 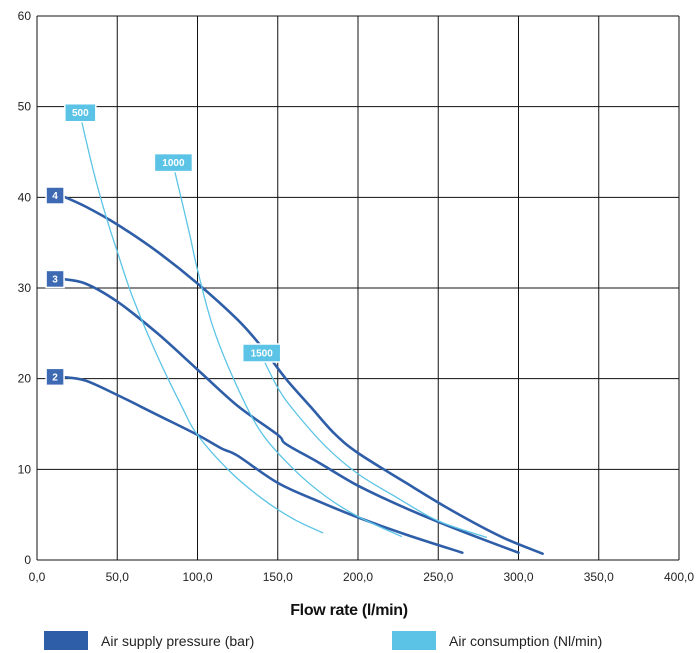 I want to click on curve-tags: 4 3 2 500 1000 1500, so click(x=163, y=244).